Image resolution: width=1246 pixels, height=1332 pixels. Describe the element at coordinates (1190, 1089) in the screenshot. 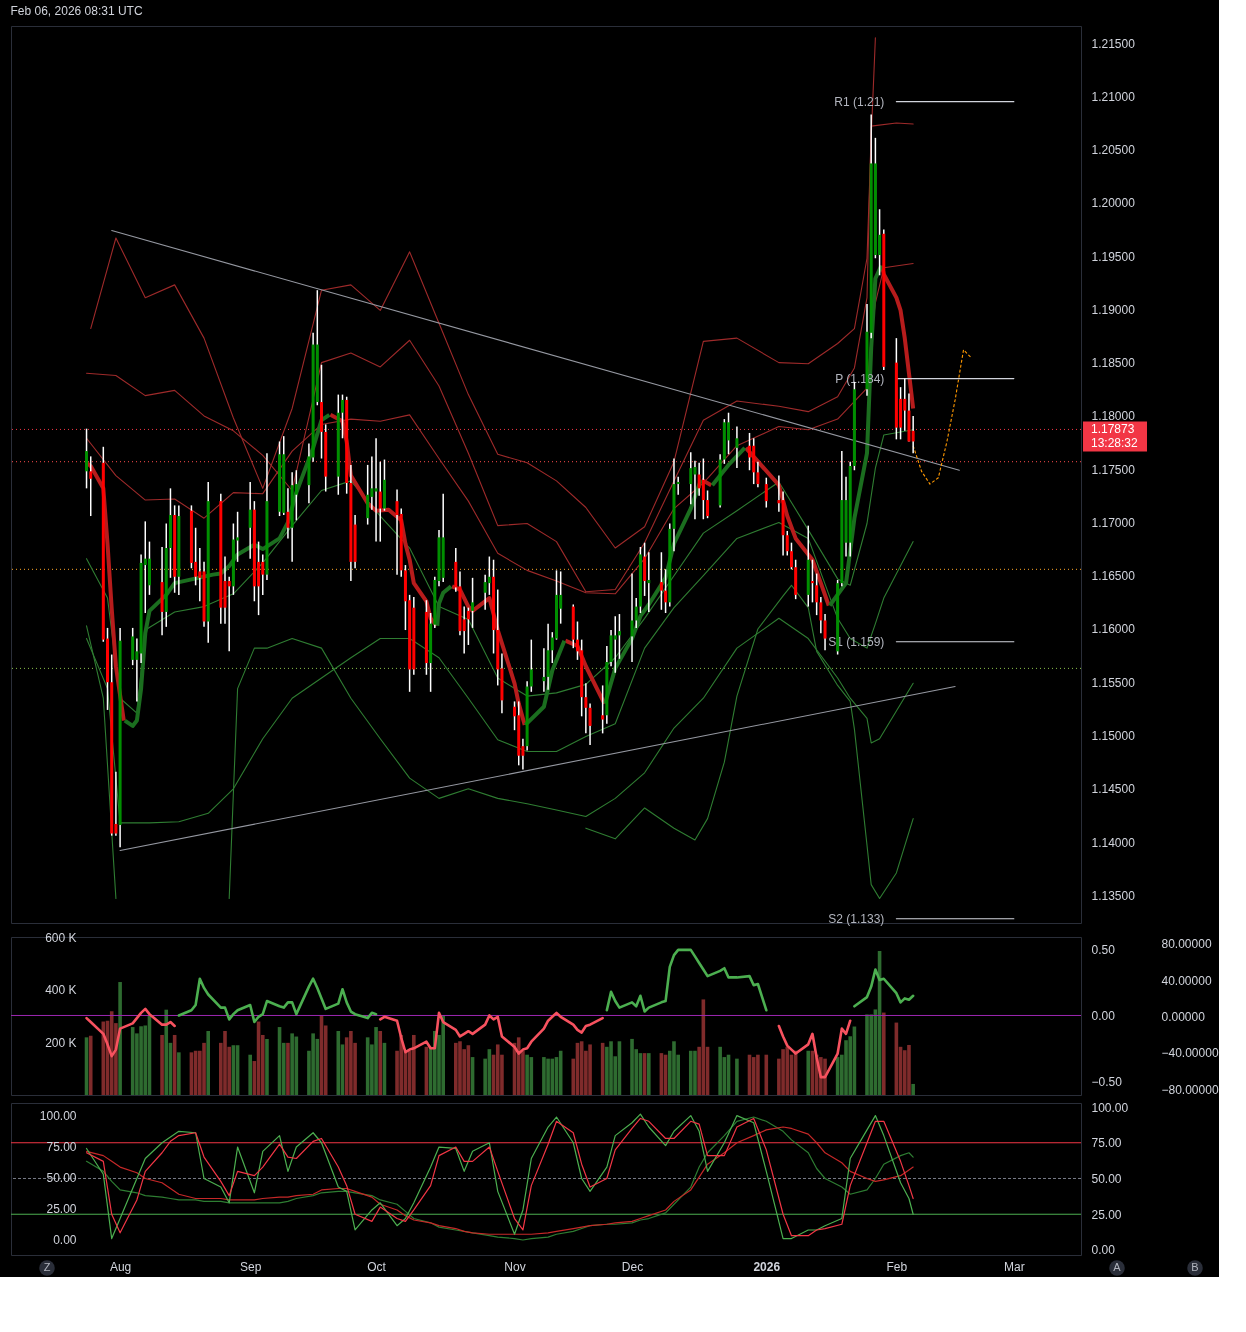

I see `y3-tick-label: −80.00000` at that location.